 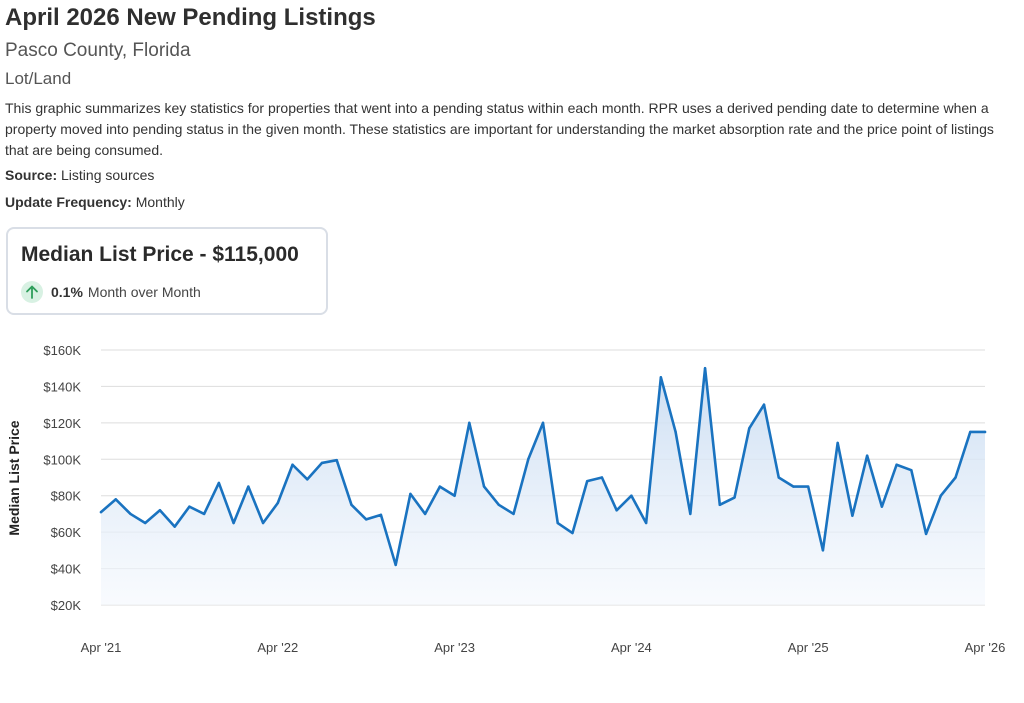 What do you see at coordinates (98, 50) in the screenshot?
I see `location-subtitle: Pasco County, Florida` at bounding box center [98, 50].